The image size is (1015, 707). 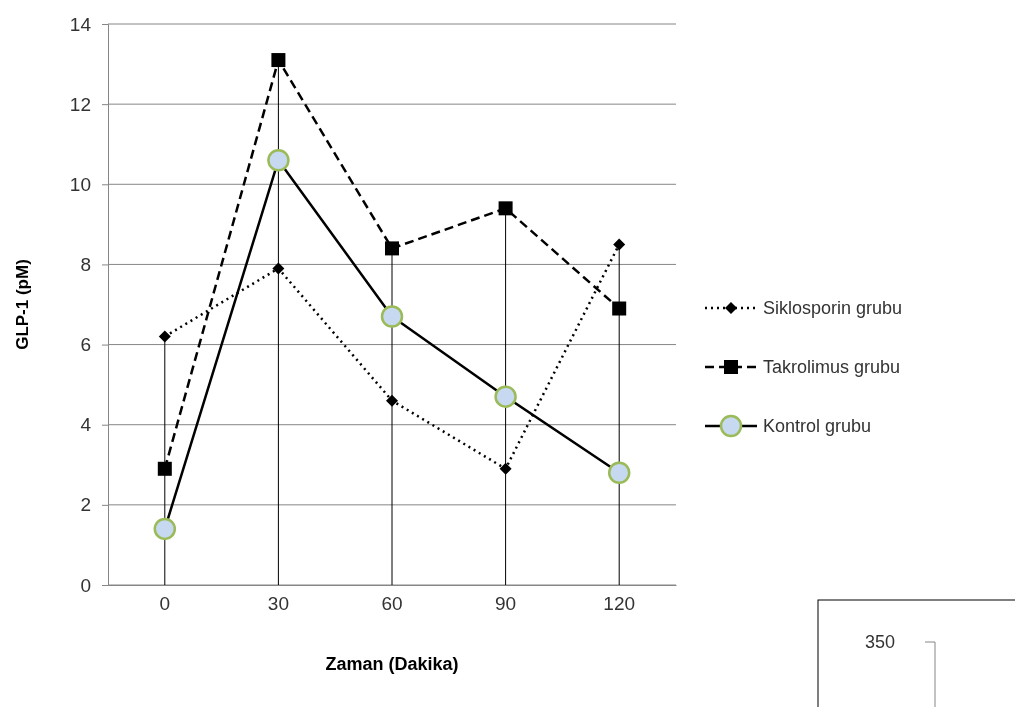 What do you see at coordinates (817, 426) in the screenshot?
I see `legend-label: Kontrol grubu` at bounding box center [817, 426].